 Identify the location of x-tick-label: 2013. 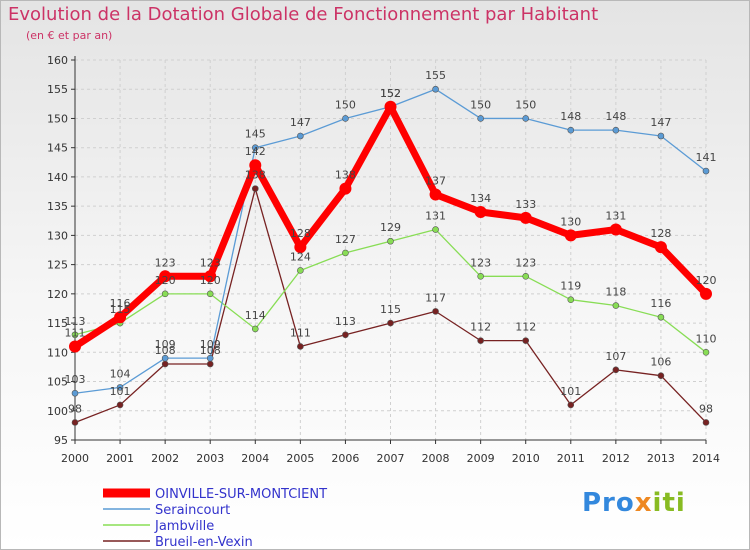
(661, 458).